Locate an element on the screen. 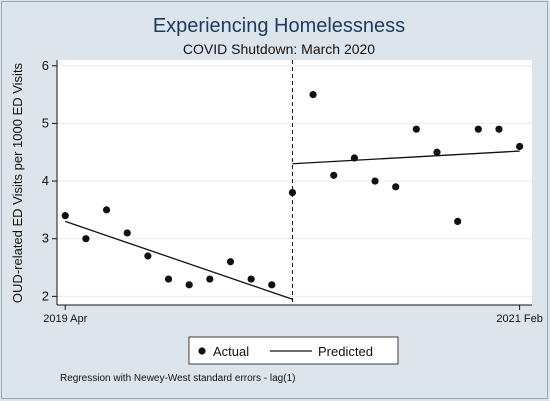  legend-actual-marker is located at coordinates (202, 351).